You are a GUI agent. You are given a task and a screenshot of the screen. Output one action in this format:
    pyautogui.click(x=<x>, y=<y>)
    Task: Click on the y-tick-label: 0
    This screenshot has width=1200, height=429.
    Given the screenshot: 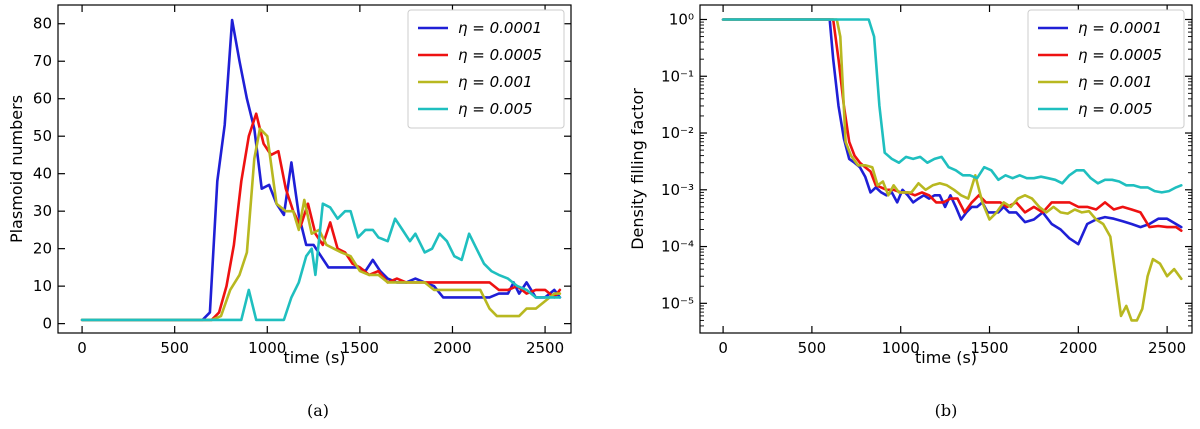 What is the action you would take?
    pyautogui.click(x=47, y=324)
    